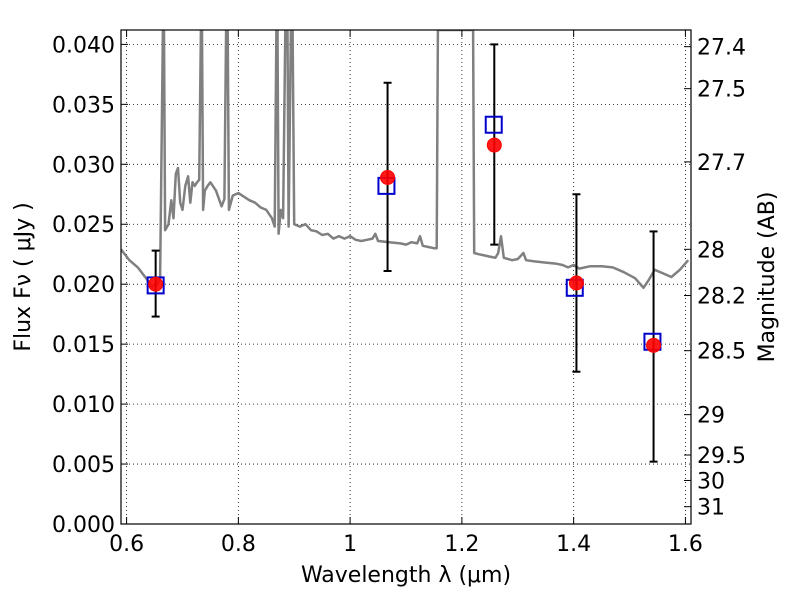  What do you see at coordinates (406, 575) in the screenshot?
I see `x-axis-title: Wavelength λ (μm)` at bounding box center [406, 575].